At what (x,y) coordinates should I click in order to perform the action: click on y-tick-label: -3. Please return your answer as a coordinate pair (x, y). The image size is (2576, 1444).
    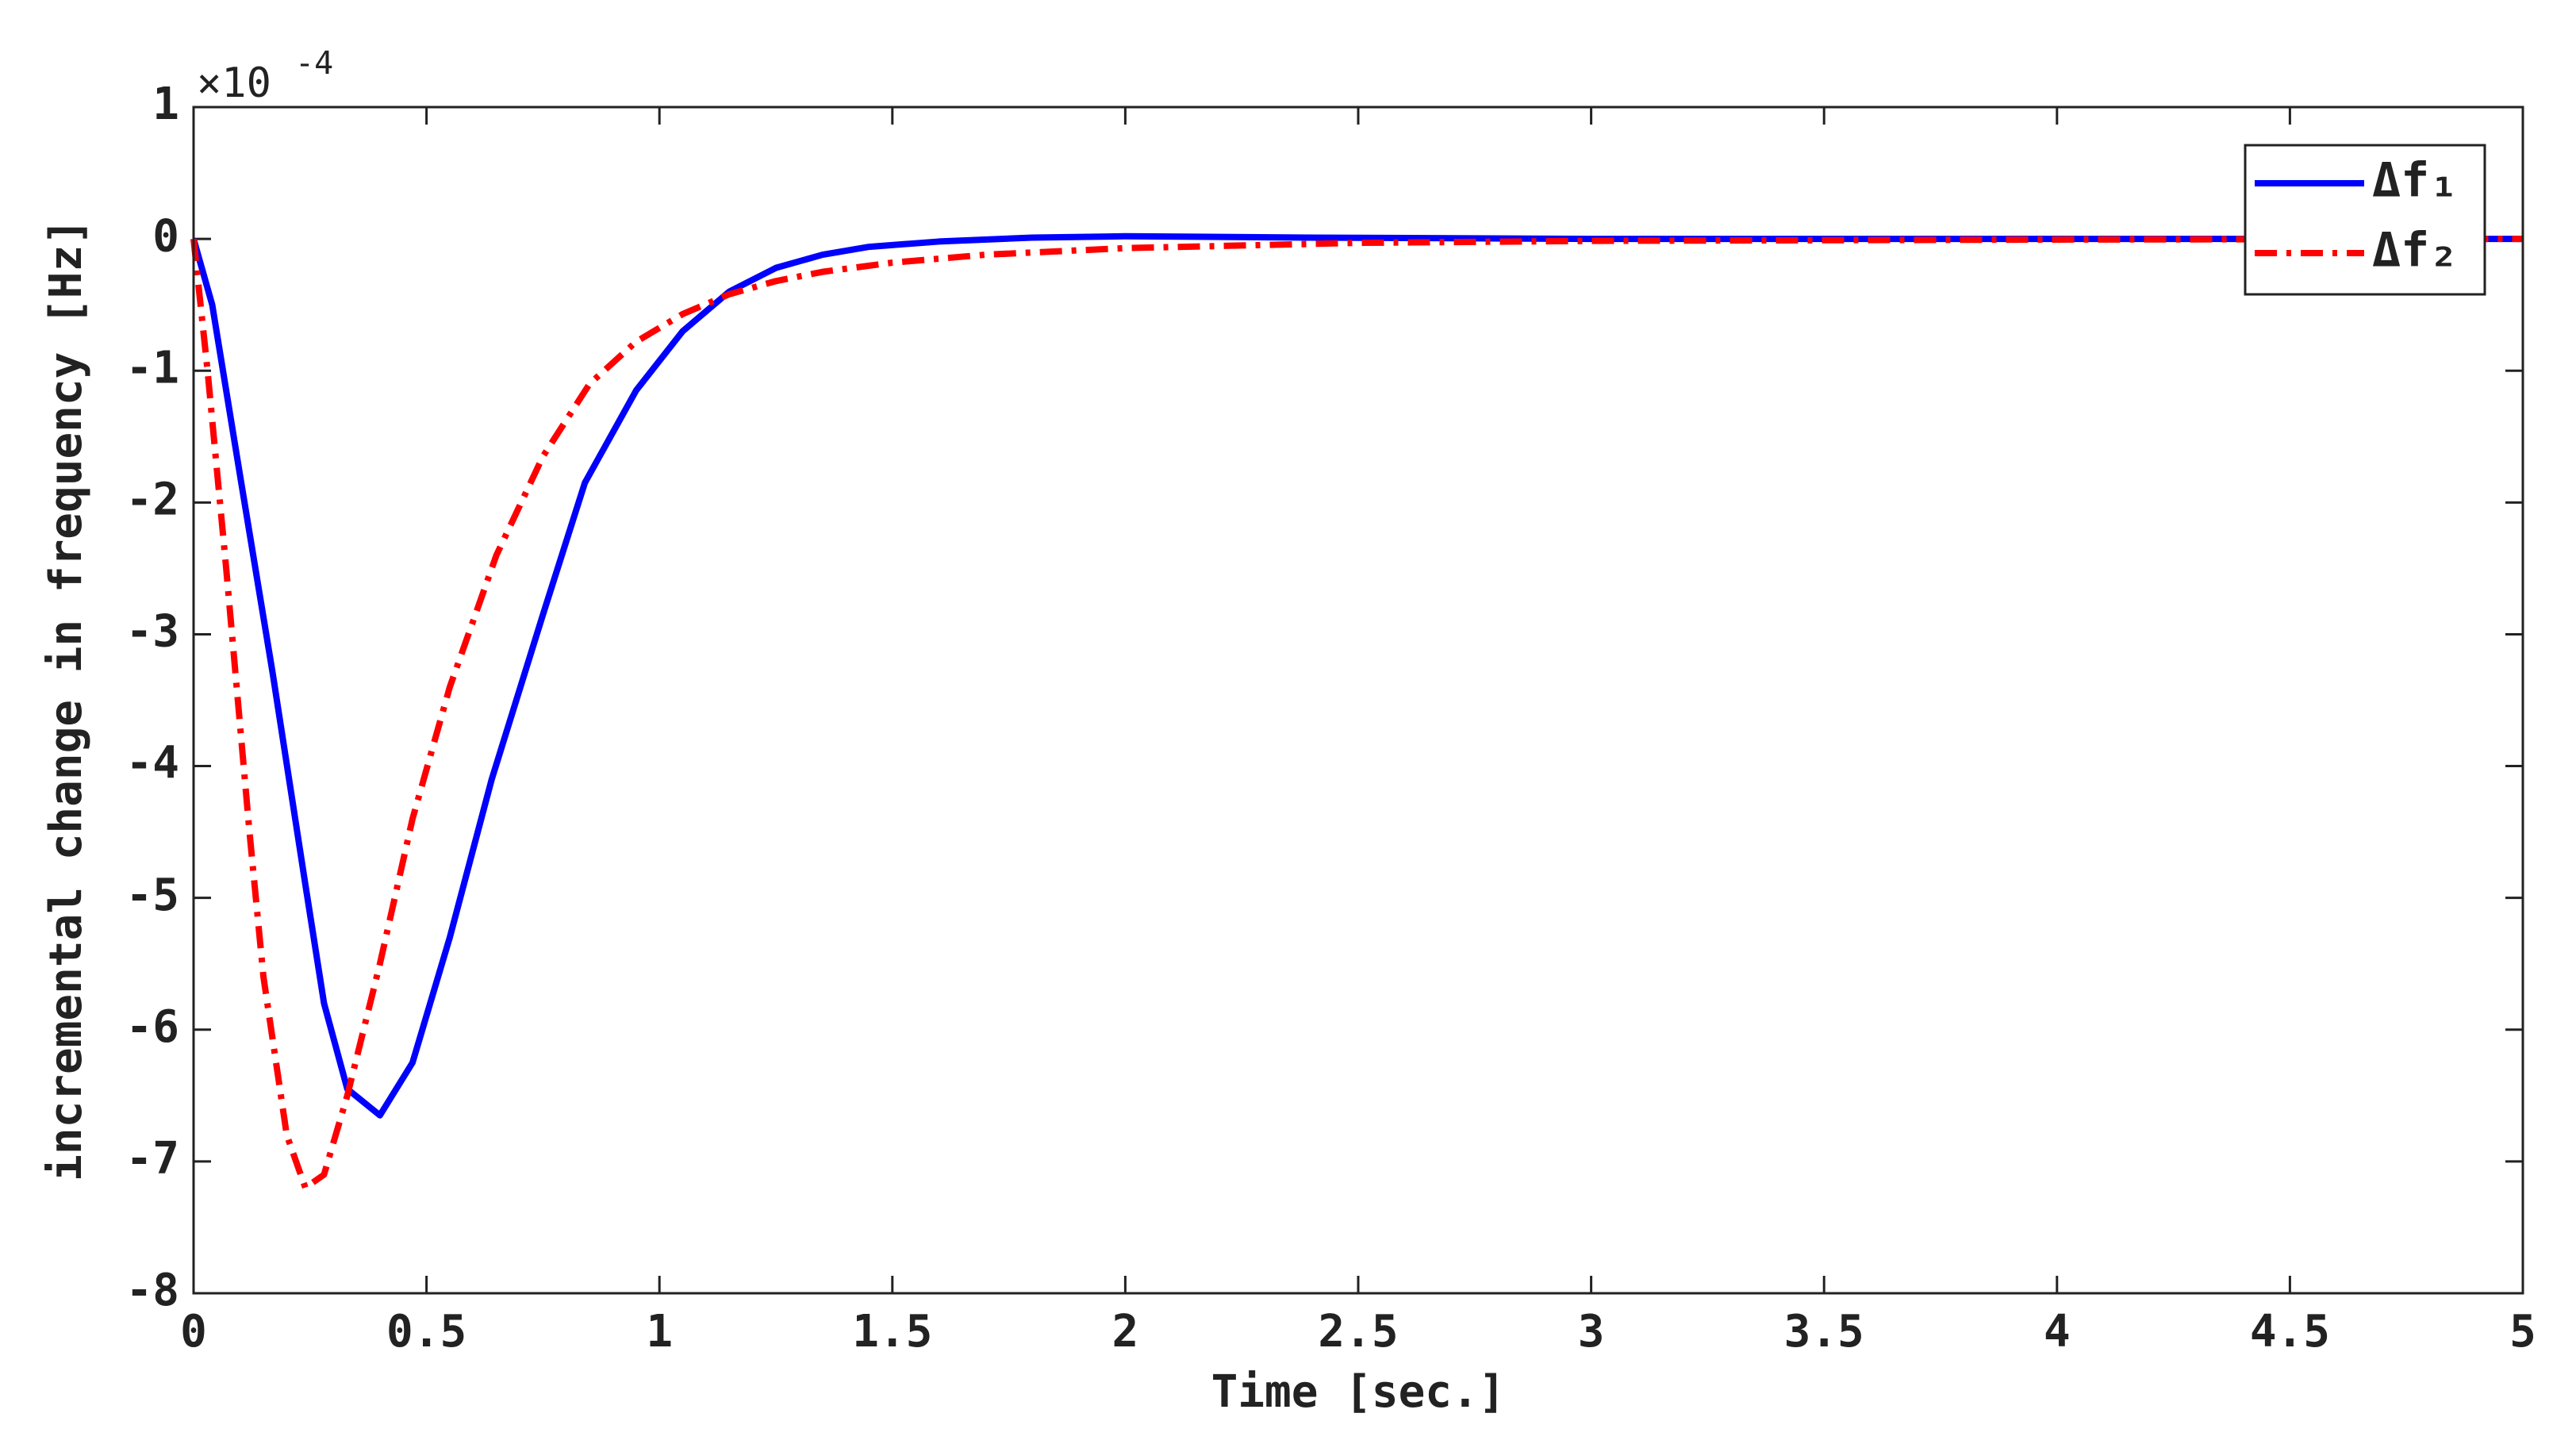
    Looking at the image, I should click on (152, 632).